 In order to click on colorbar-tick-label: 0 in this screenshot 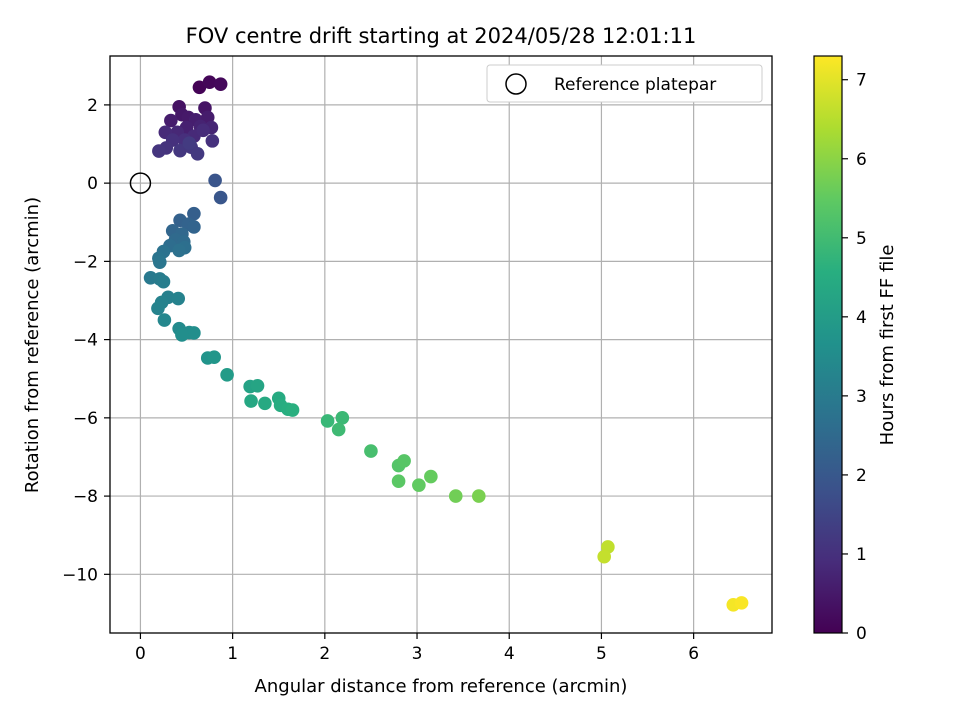, I will do `click(861, 634)`.